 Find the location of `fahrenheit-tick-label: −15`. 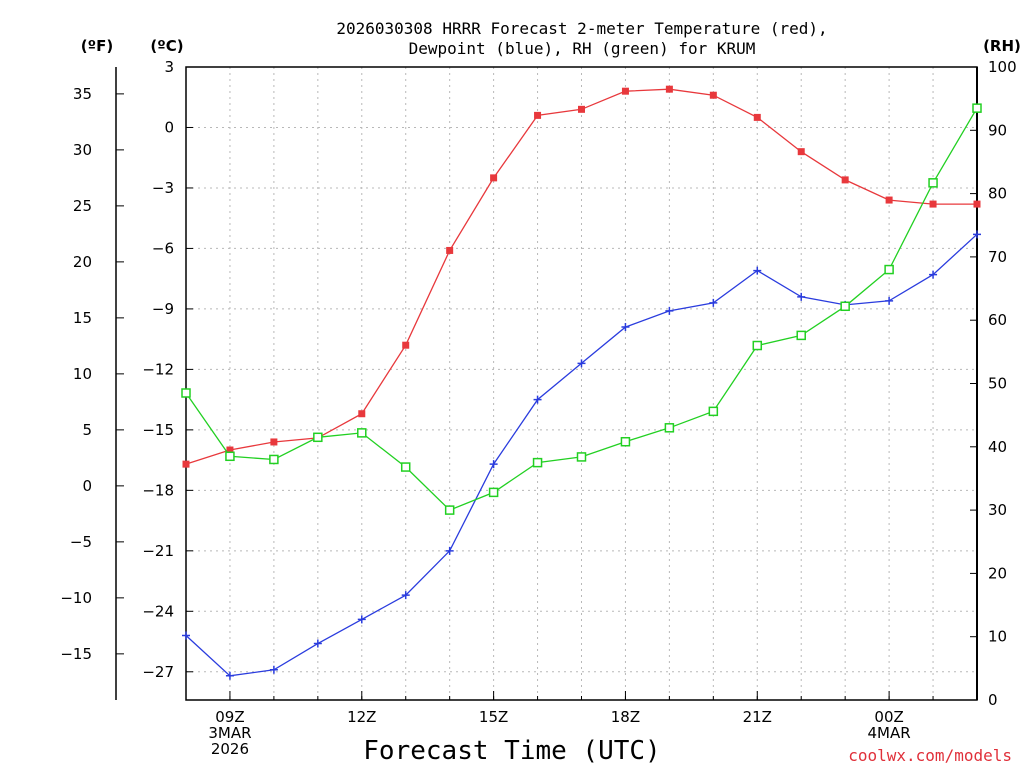

fahrenheit-tick-label: −15 is located at coordinates (76, 654).